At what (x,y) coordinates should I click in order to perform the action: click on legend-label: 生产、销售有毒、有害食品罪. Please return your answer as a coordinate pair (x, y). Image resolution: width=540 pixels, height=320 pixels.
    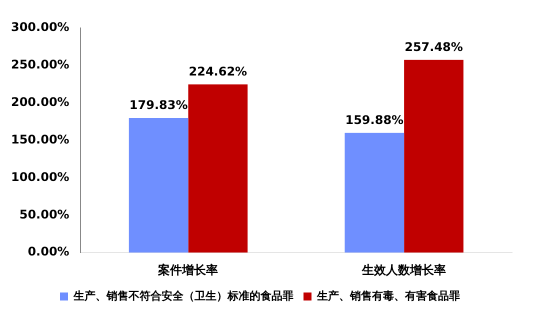
    Looking at the image, I should click on (388, 295).